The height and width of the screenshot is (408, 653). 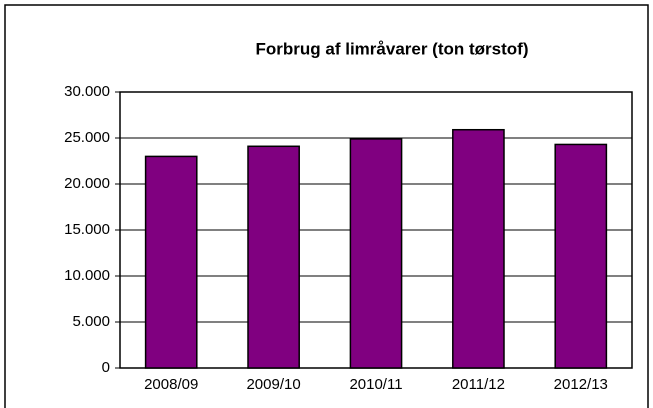 What do you see at coordinates (87, 137) in the screenshot?
I see `y-tick-label: 25.000` at bounding box center [87, 137].